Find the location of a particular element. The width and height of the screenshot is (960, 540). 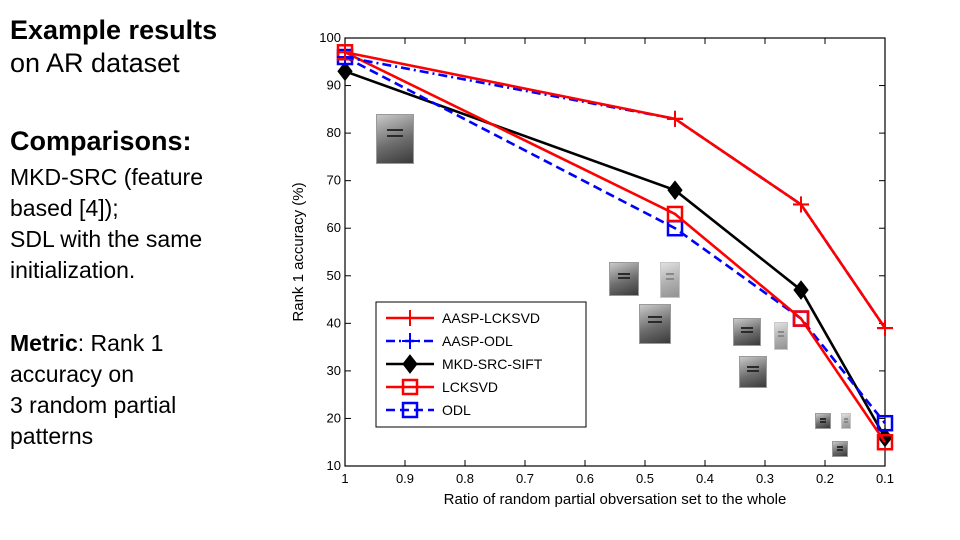

slide-subtitle: on AR dataset is located at coordinates (95, 63).